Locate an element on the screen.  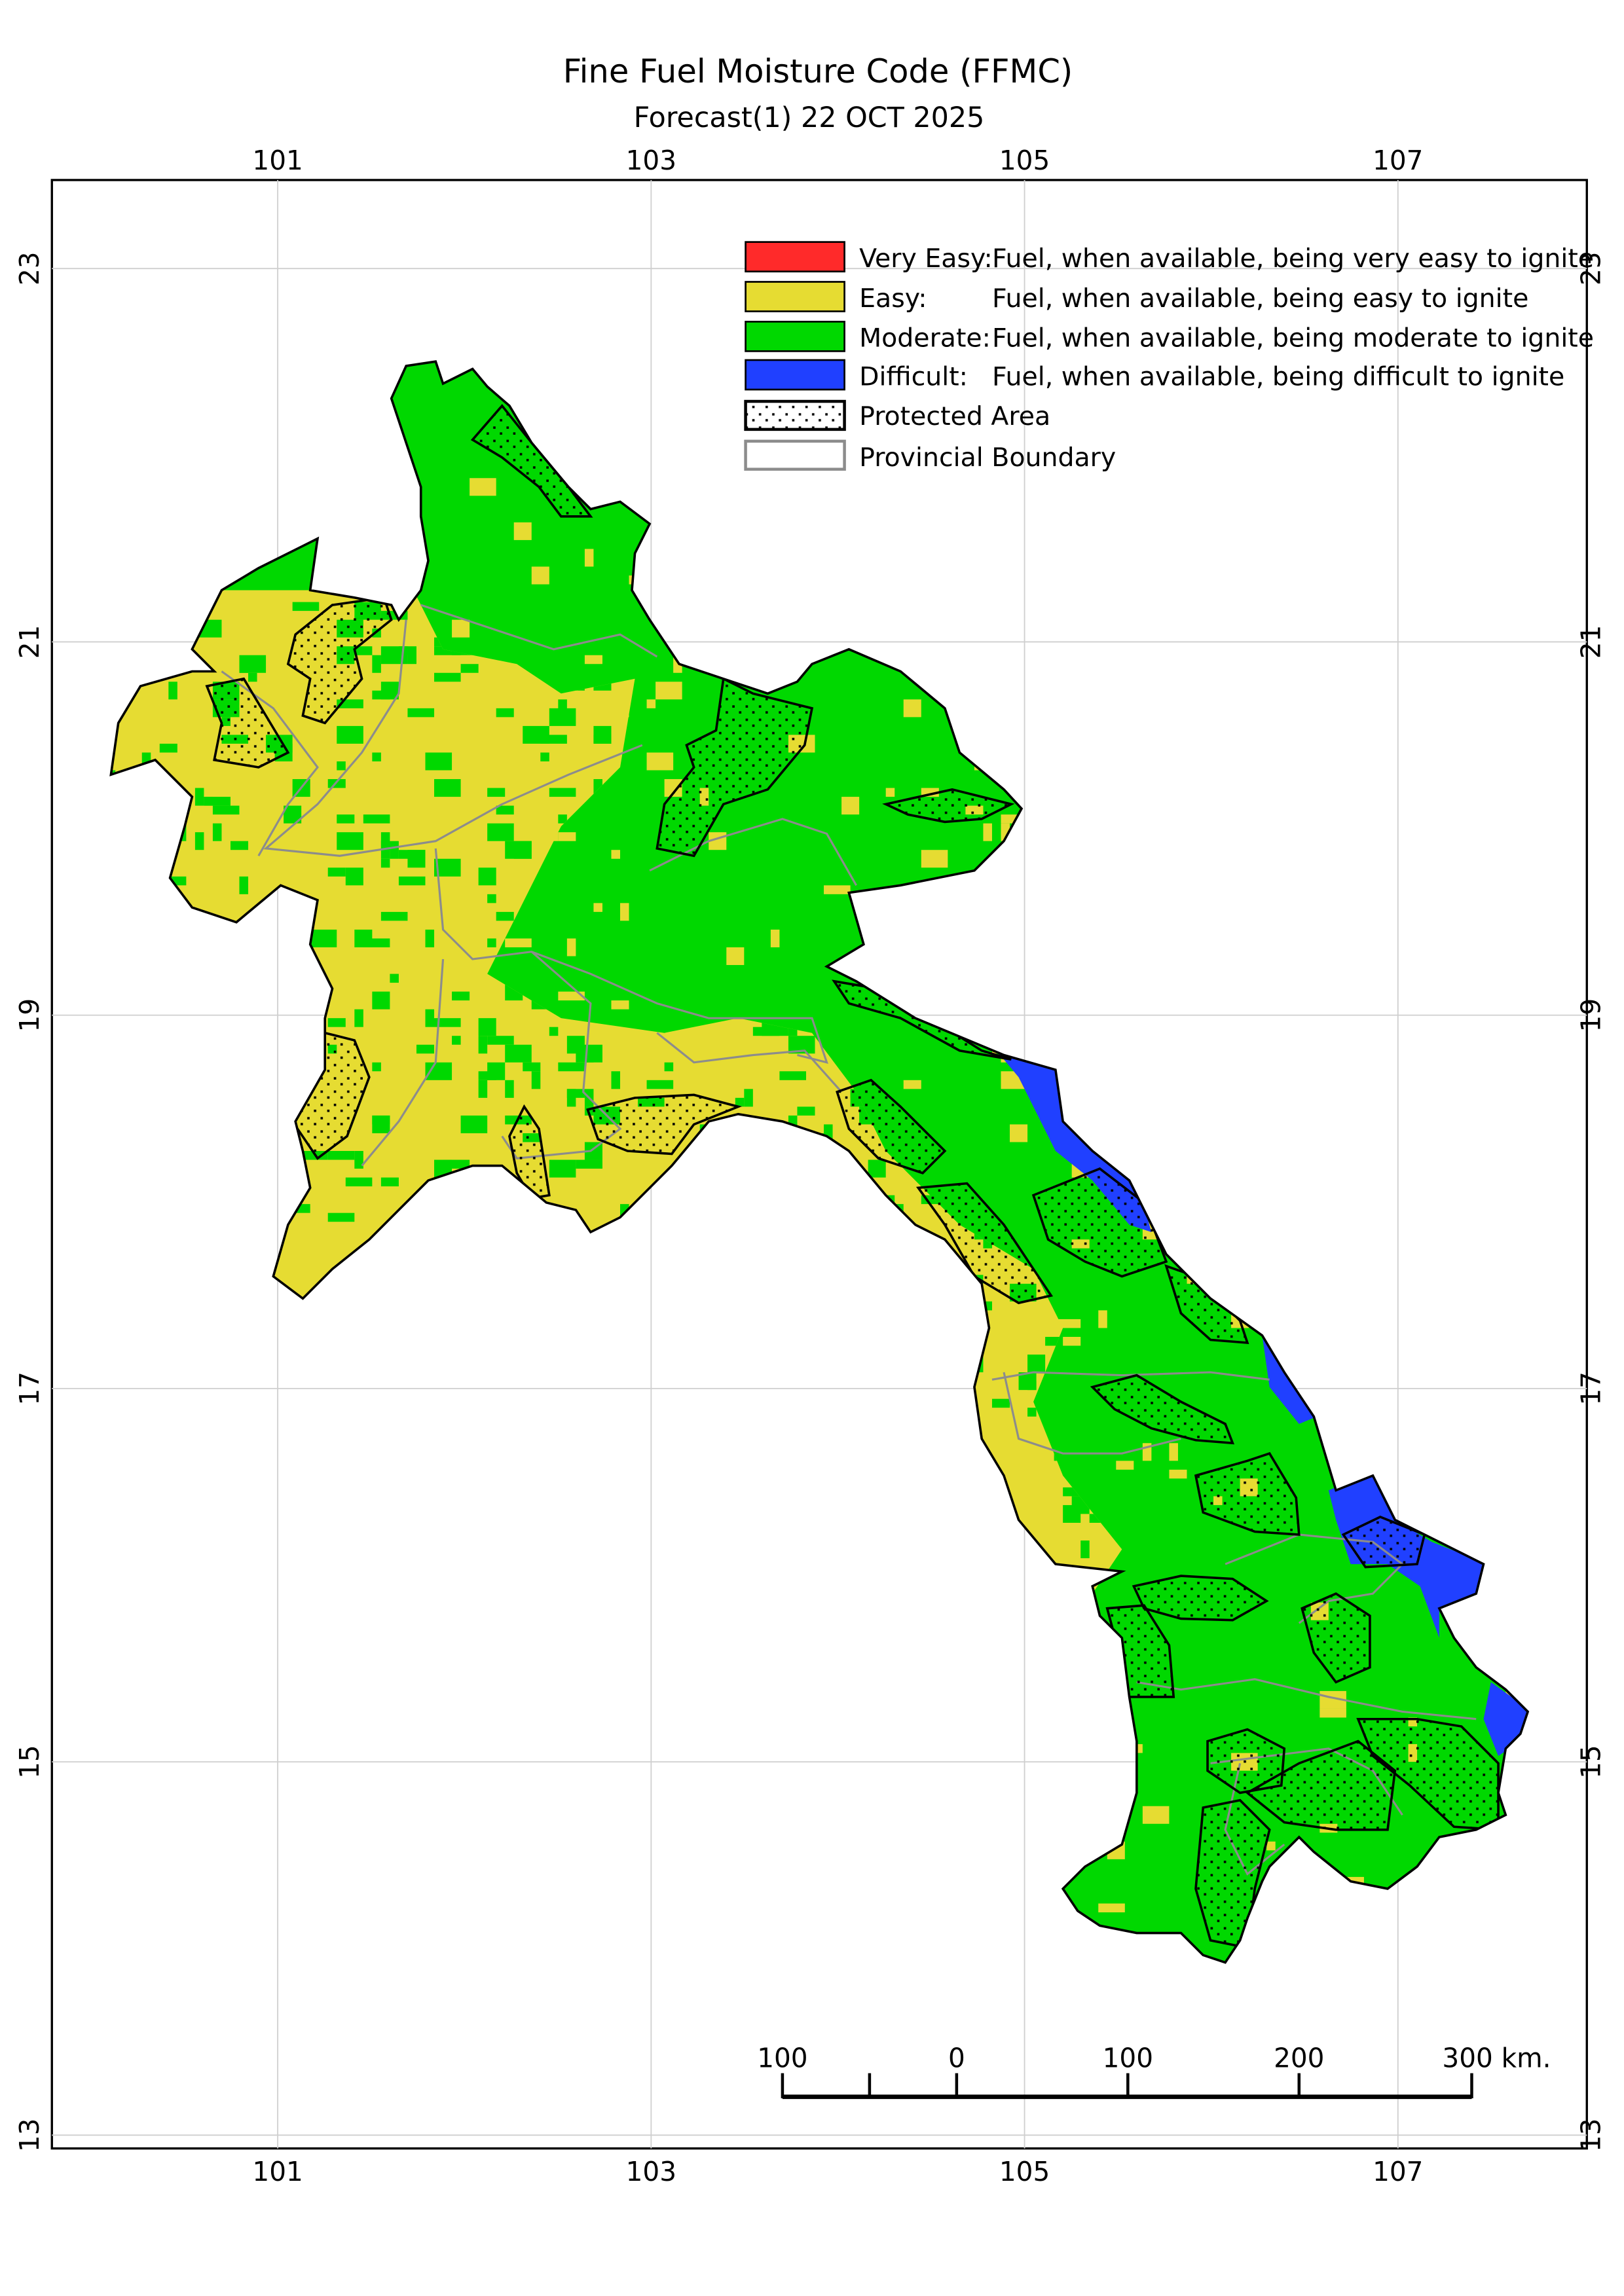
latitude-labels-left: 23 21 19 17 15 13 is located at coordinates (29, 1201).